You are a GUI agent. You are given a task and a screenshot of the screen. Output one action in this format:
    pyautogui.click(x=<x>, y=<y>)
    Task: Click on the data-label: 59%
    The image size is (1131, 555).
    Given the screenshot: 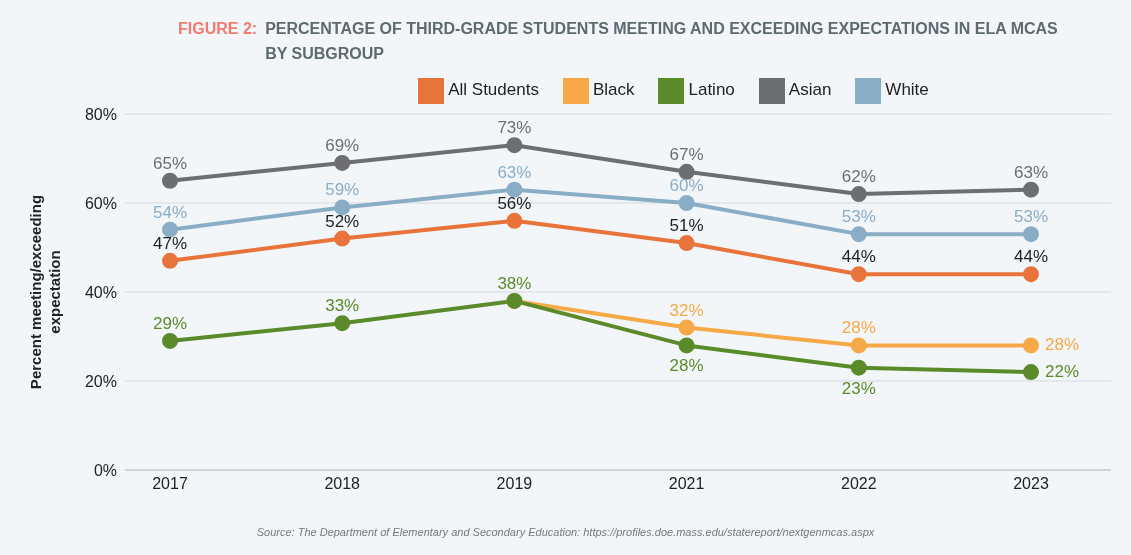 What is the action you would take?
    pyautogui.click(x=342, y=190)
    